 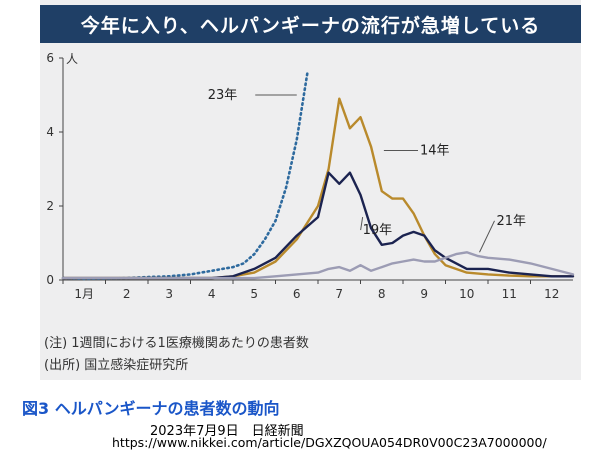 I want to click on x-tick-label: 10, so click(x=466, y=294).